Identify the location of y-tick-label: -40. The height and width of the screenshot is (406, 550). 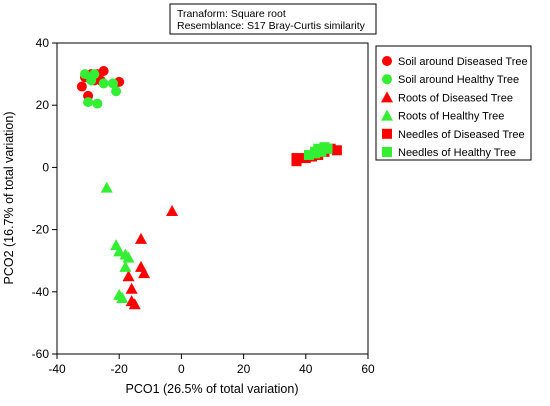
(41, 292).